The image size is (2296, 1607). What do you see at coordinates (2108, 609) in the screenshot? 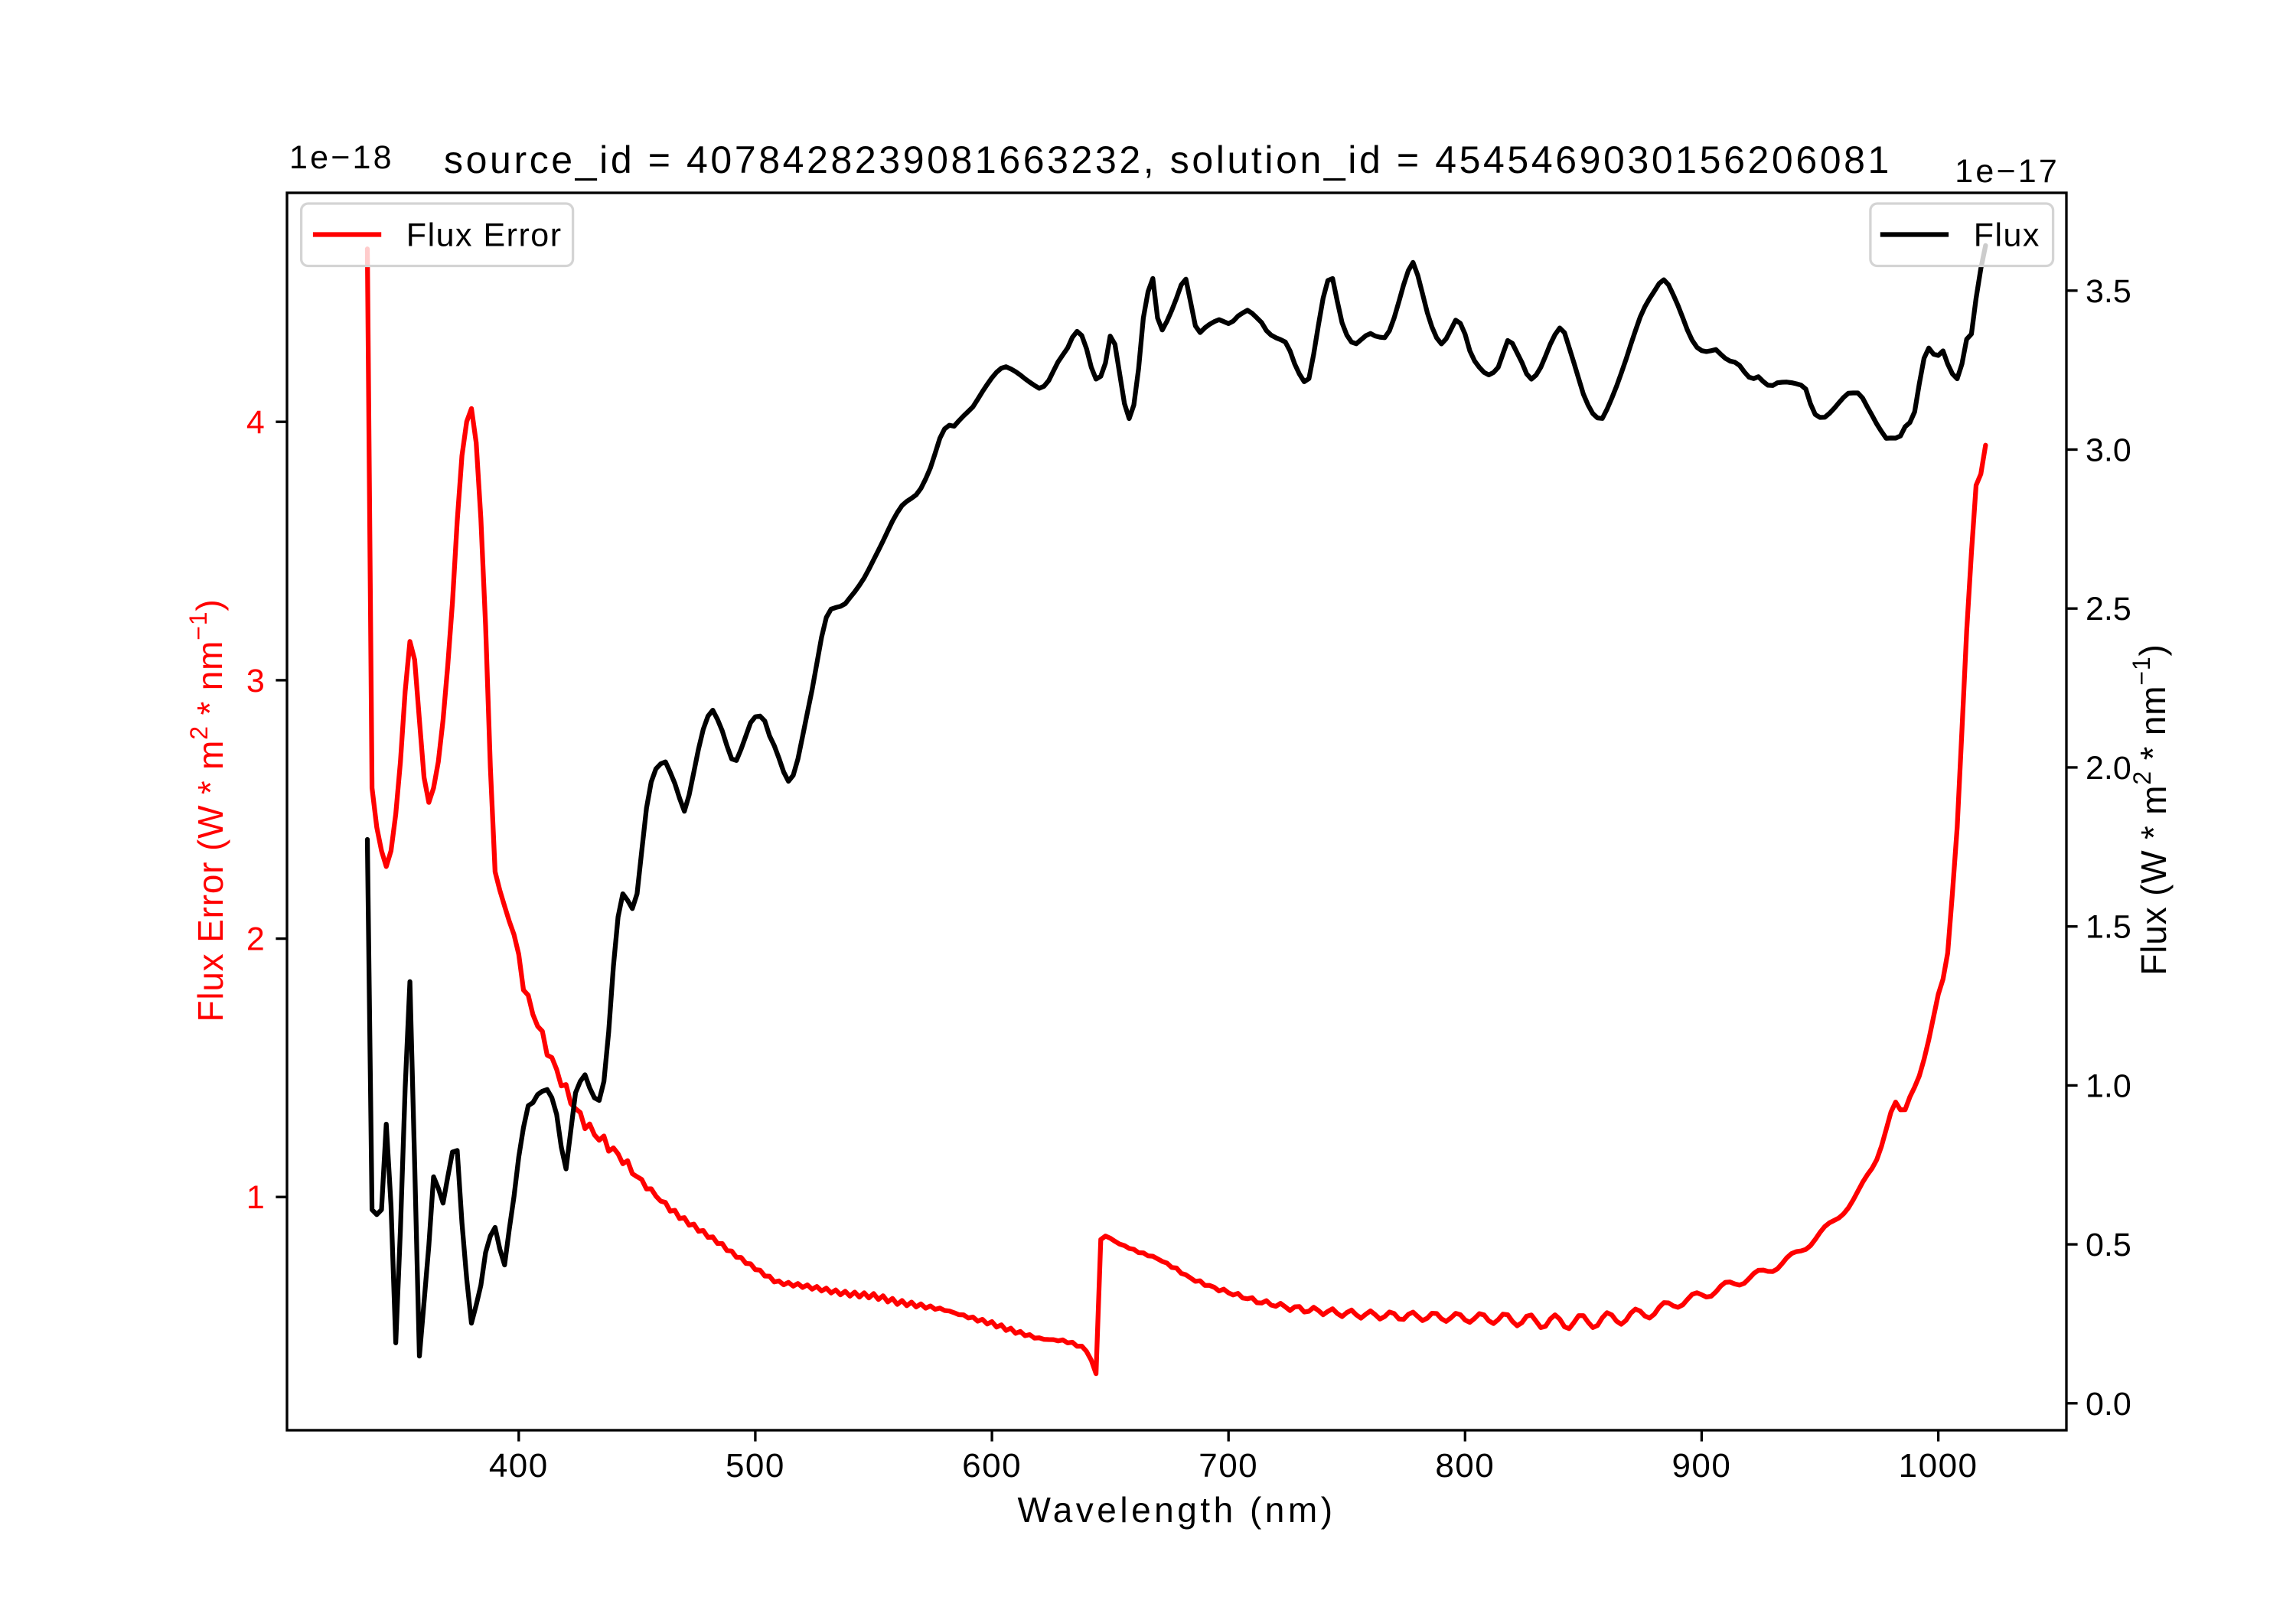
I see `svg-text: 2.5` at bounding box center [2108, 609].